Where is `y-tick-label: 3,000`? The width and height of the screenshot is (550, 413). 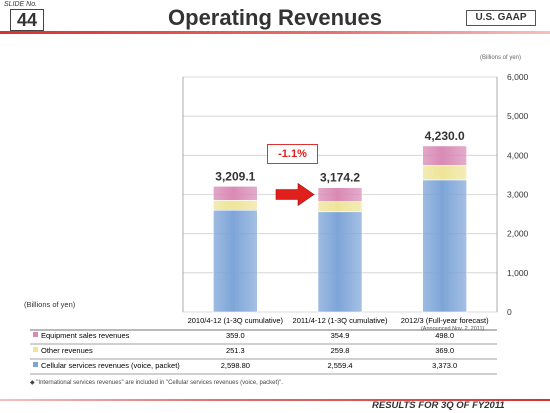
y-tick-label: 3,000 is located at coordinates (518, 195).